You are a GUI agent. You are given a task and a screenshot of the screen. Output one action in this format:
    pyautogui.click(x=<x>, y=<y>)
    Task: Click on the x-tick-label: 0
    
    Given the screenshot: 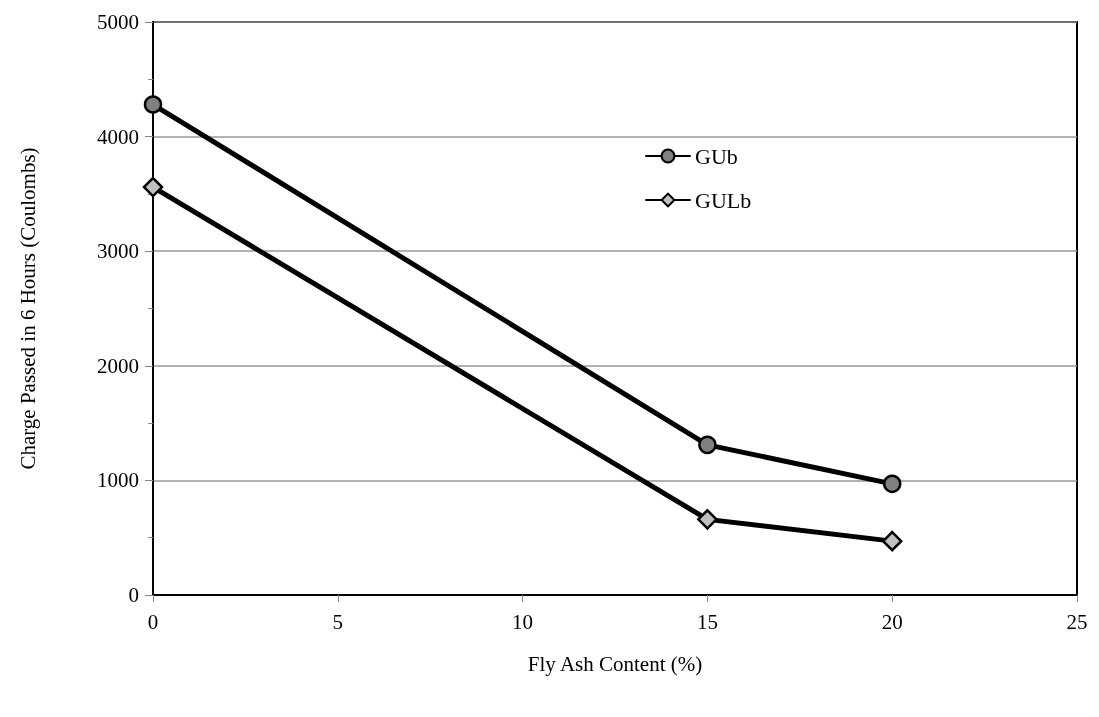 What is the action you would take?
    pyautogui.click(x=153, y=621)
    